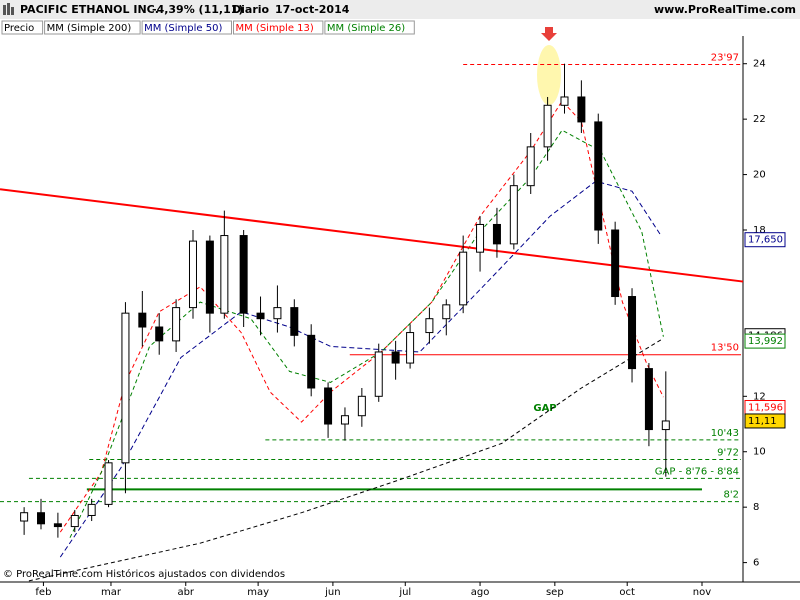 Image resolution: width=800 pixels, height=600 pixels. I want to click on legend-label: MM (Simple 50), so click(183, 28).